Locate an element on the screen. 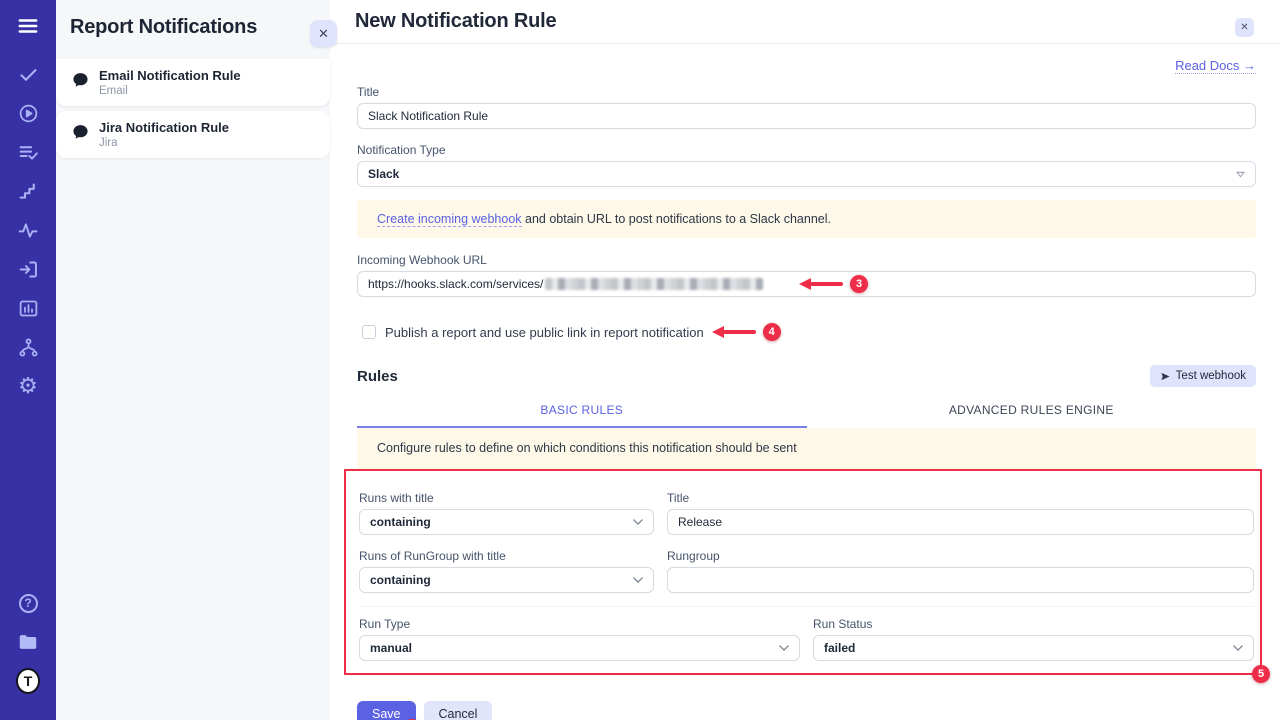  gear-icon: ⚙ is located at coordinates (28, 386).